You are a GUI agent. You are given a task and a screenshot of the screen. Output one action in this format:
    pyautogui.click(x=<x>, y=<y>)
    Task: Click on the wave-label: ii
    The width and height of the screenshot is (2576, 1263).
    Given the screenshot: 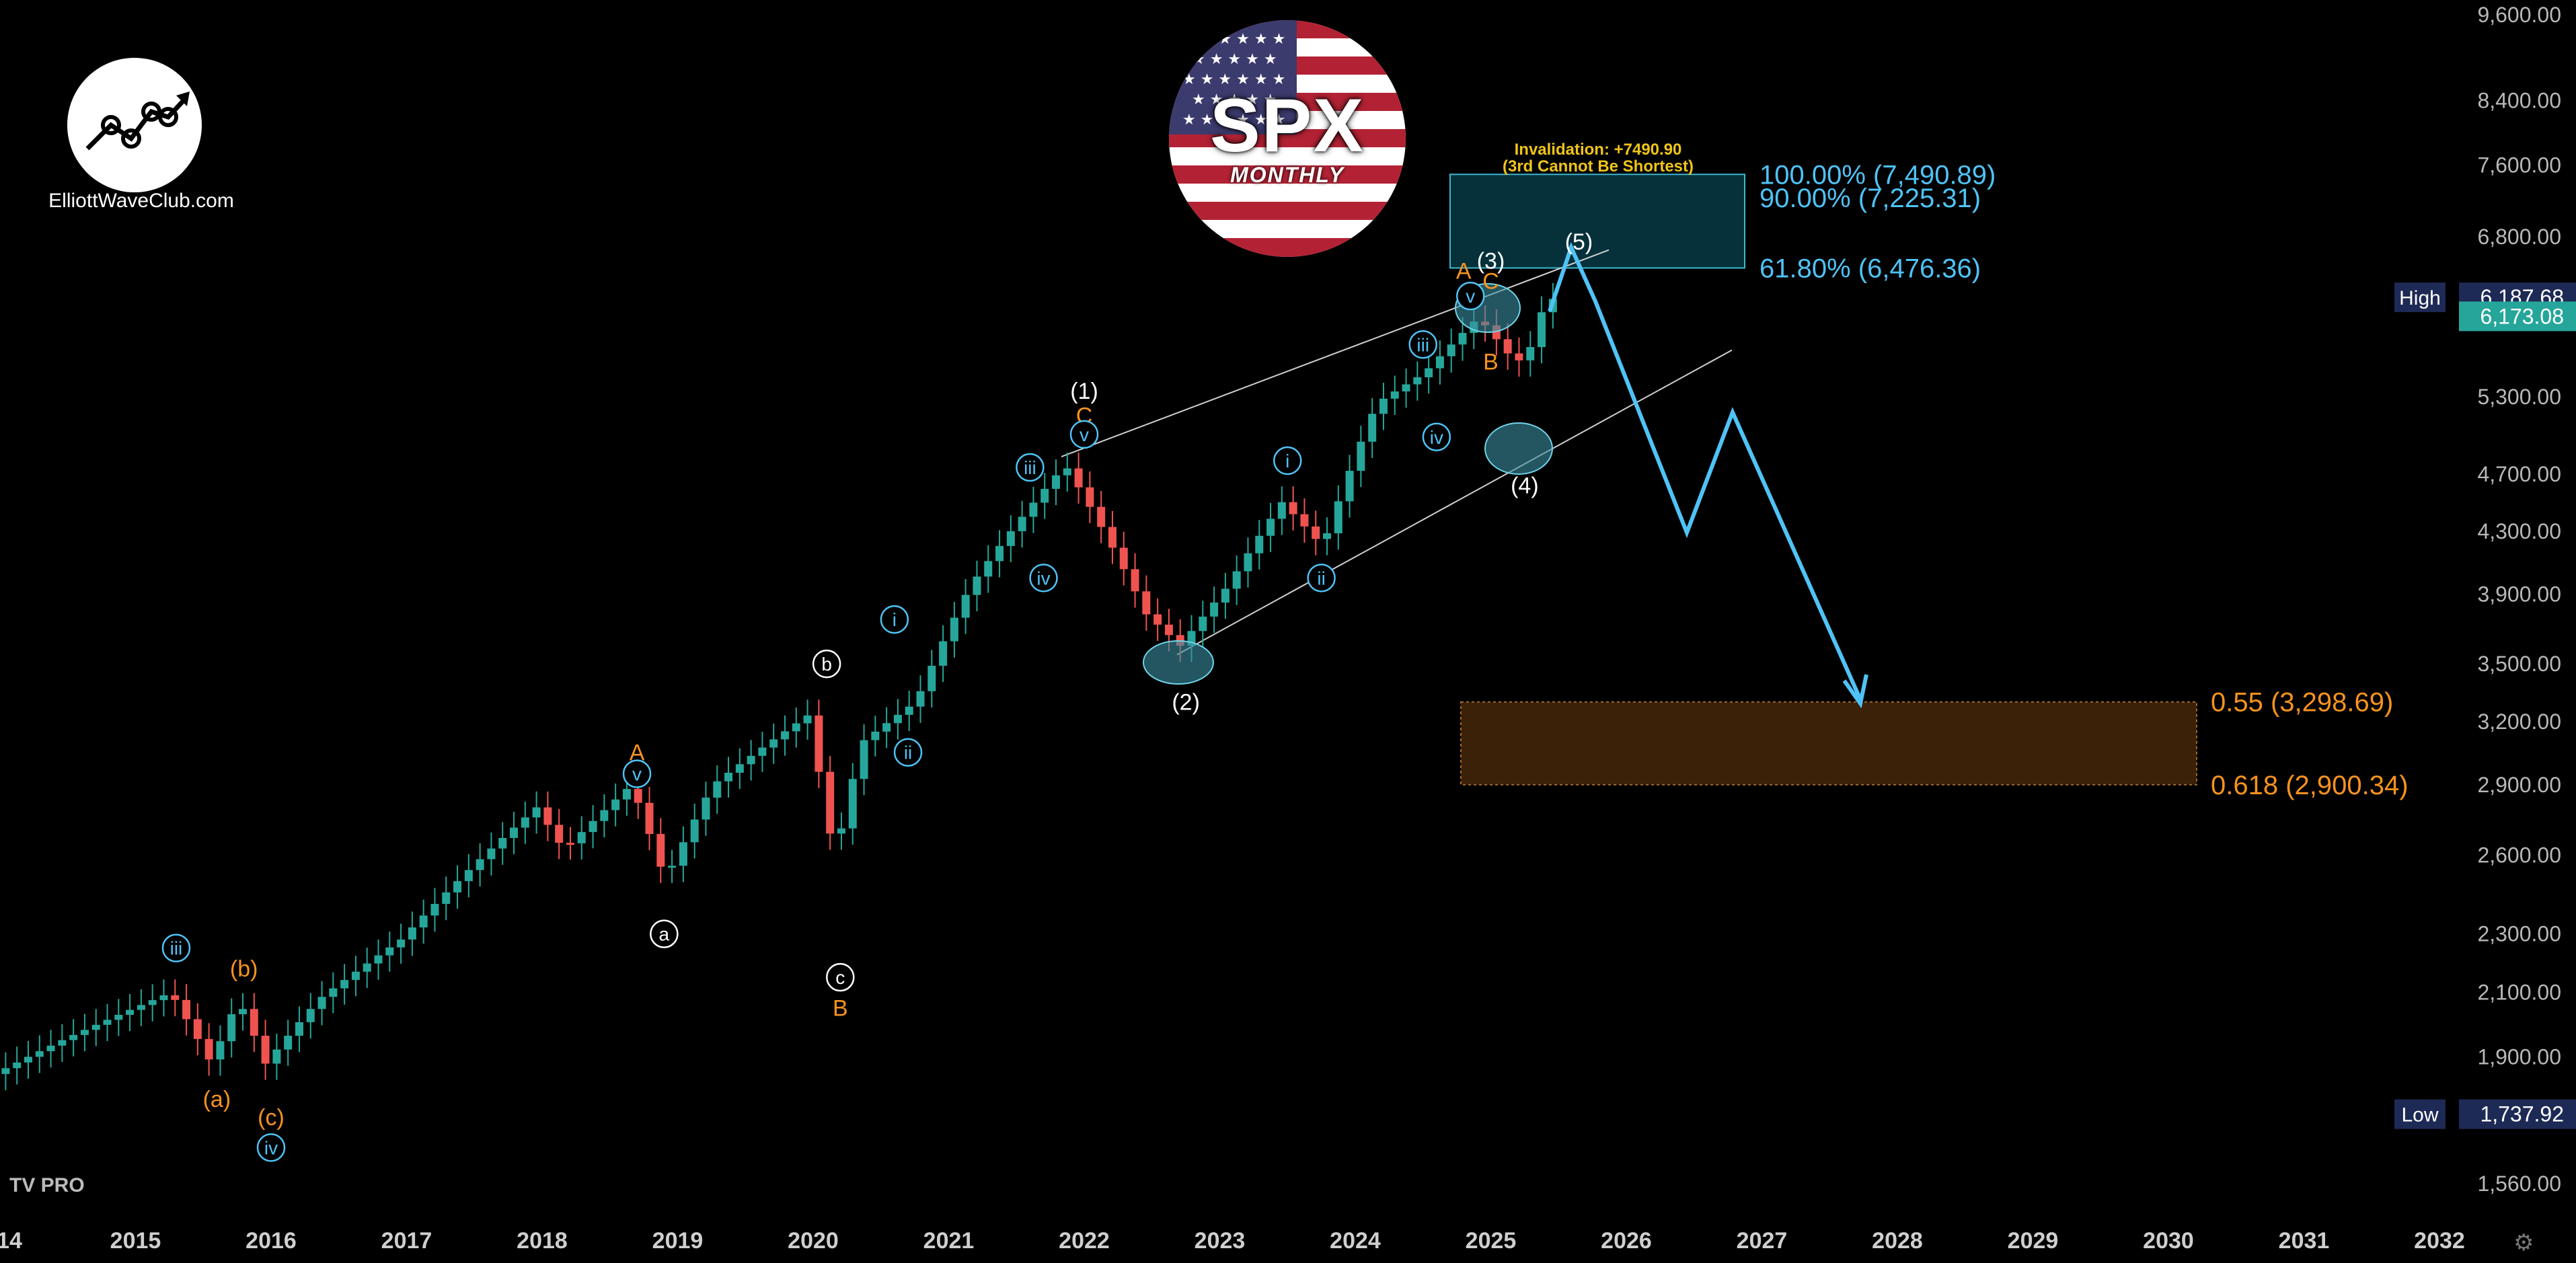 What is the action you would take?
    pyautogui.click(x=1321, y=578)
    